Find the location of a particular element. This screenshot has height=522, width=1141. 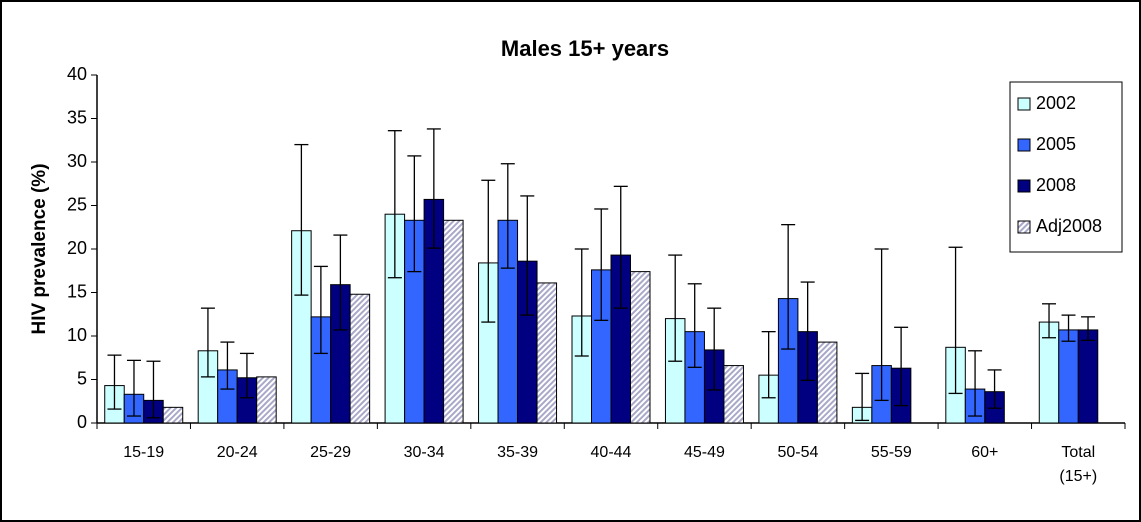

y-tick-label: 10 is located at coordinates (77, 335).